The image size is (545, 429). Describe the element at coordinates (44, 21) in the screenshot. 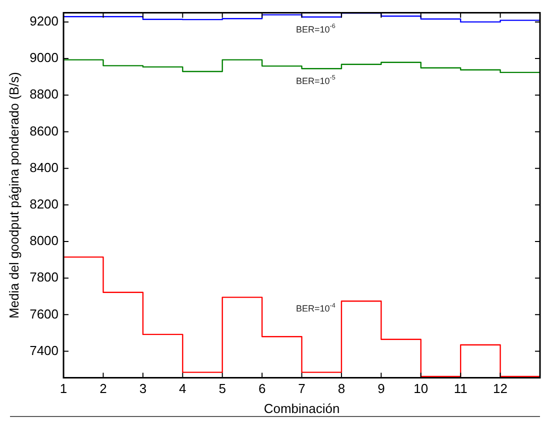

I see `y-tick-label: 9200` at that location.